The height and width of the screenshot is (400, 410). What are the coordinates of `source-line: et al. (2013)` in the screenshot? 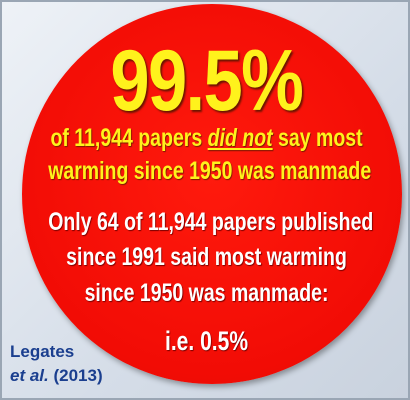 It's located at (56, 376).